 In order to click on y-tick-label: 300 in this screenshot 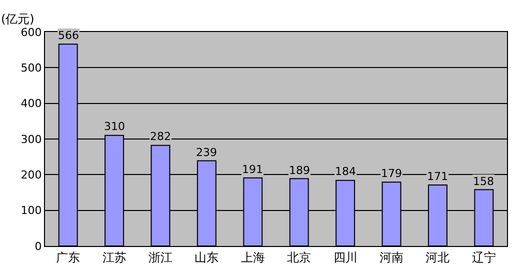, I will do `click(31, 139)`.